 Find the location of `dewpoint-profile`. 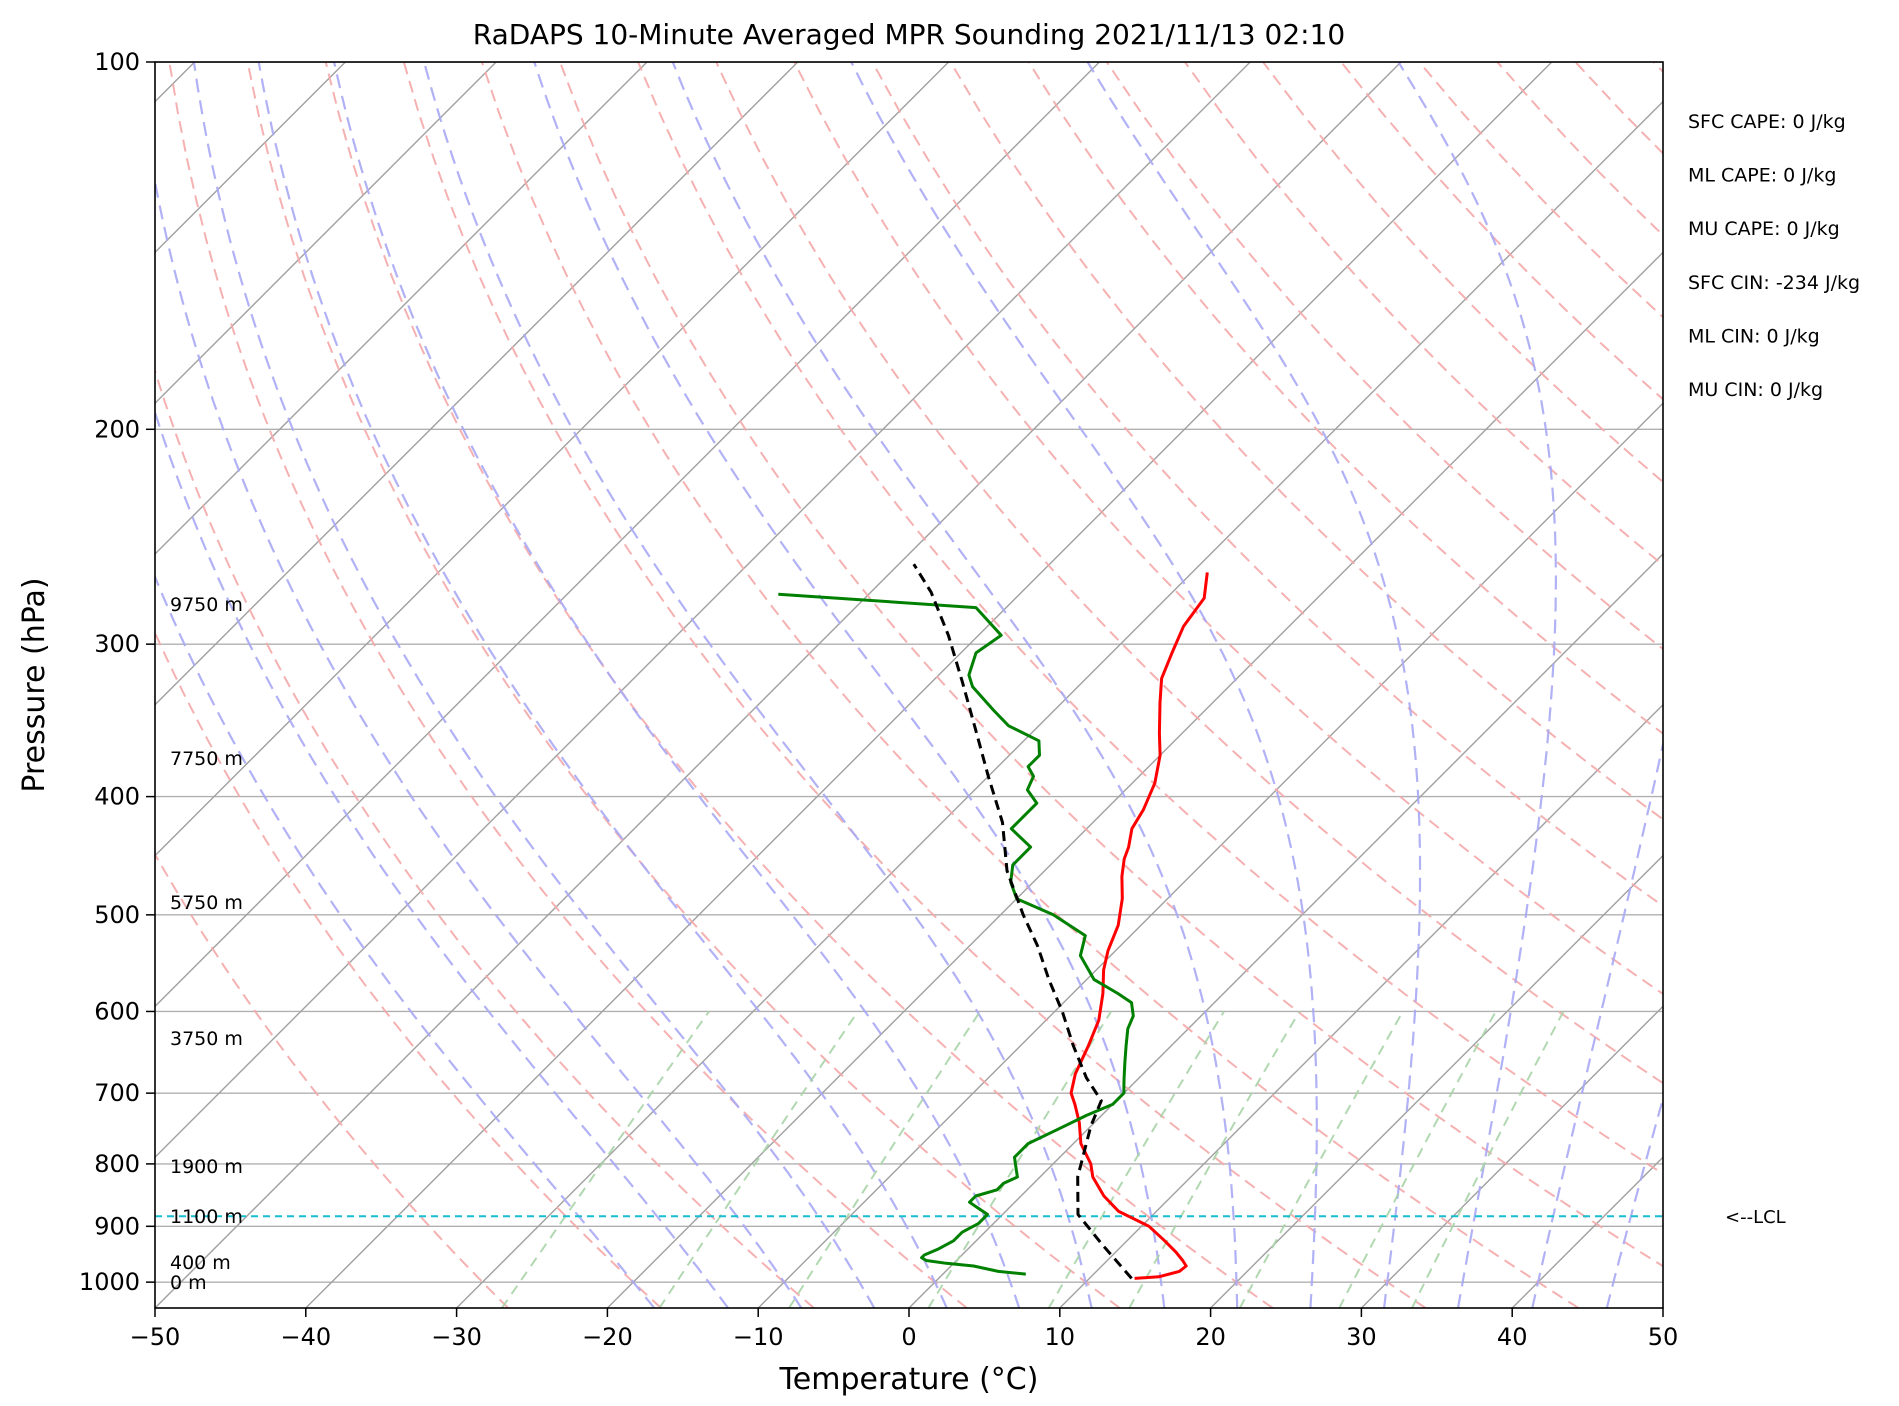

dewpoint-profile is located at coordinates (956, 934).